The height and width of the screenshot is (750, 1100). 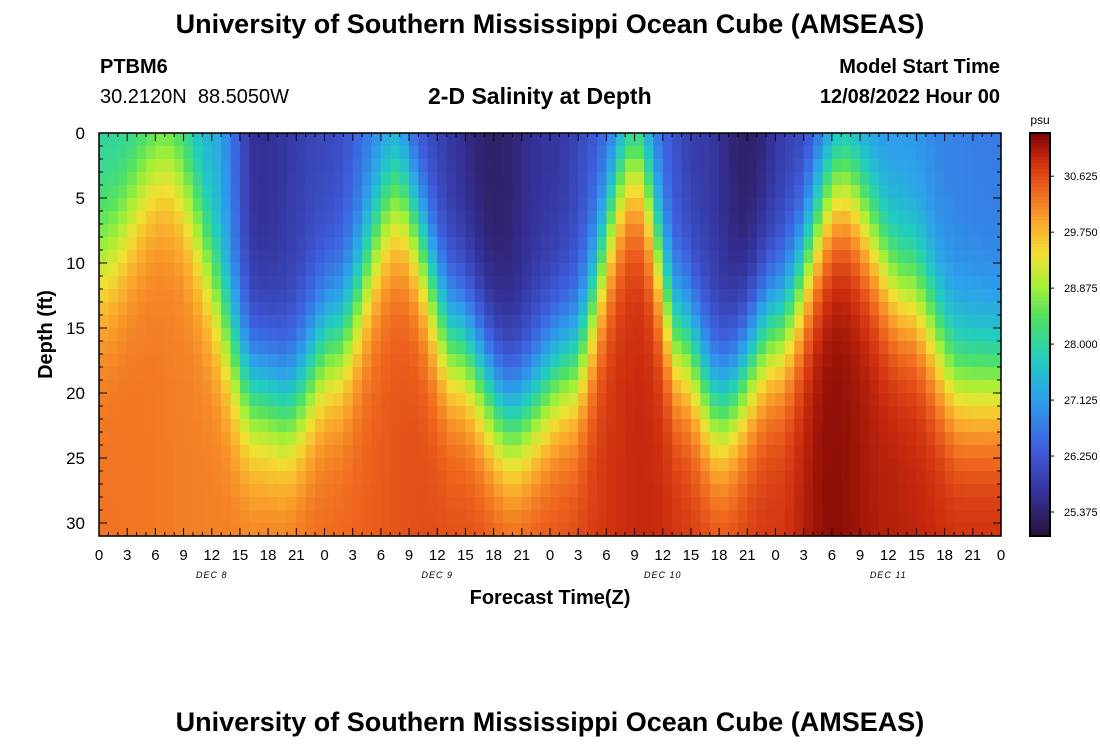 What do you see at coordinates (916, 555) in the screenshot?
I see `x-tick-label: 15` at bounding box center [916, 555].